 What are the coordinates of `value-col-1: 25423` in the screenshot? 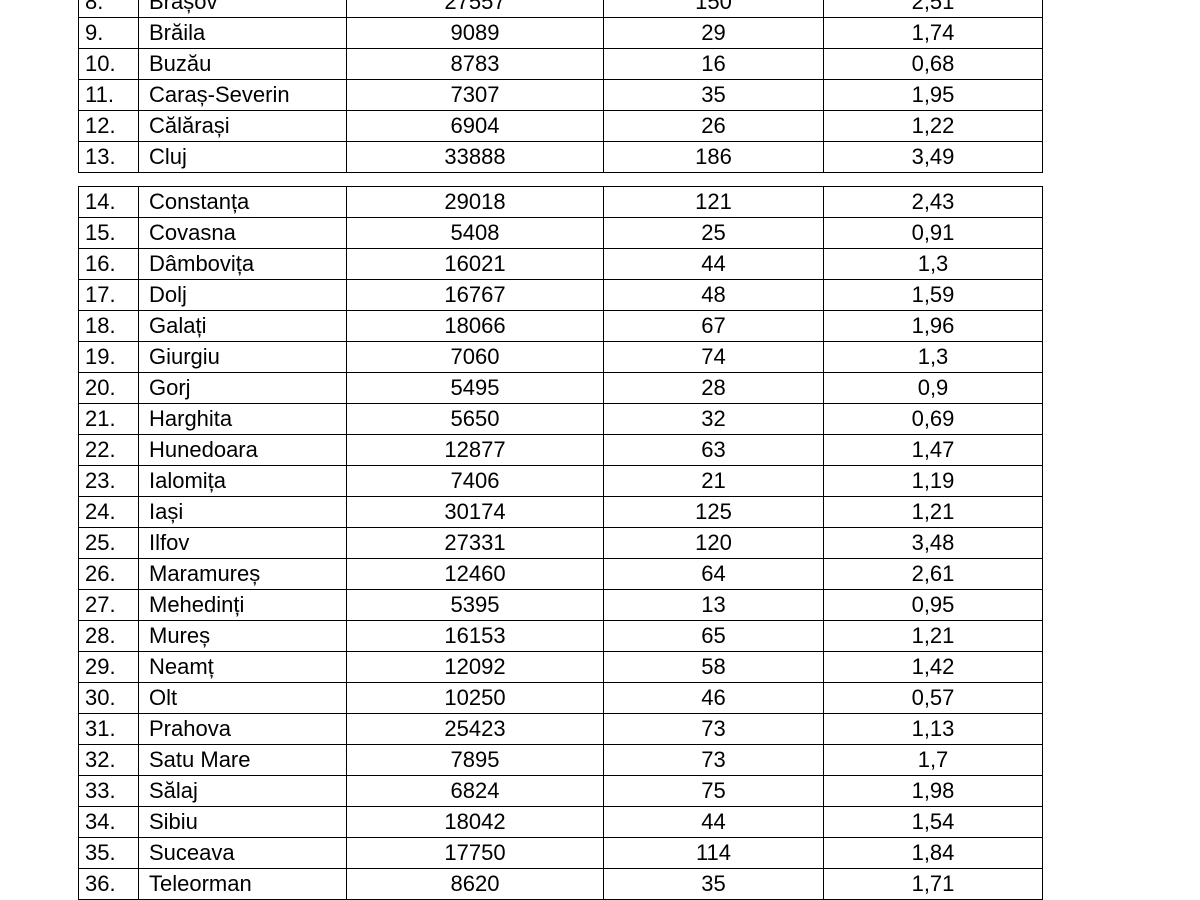 It's located at (475, 729).